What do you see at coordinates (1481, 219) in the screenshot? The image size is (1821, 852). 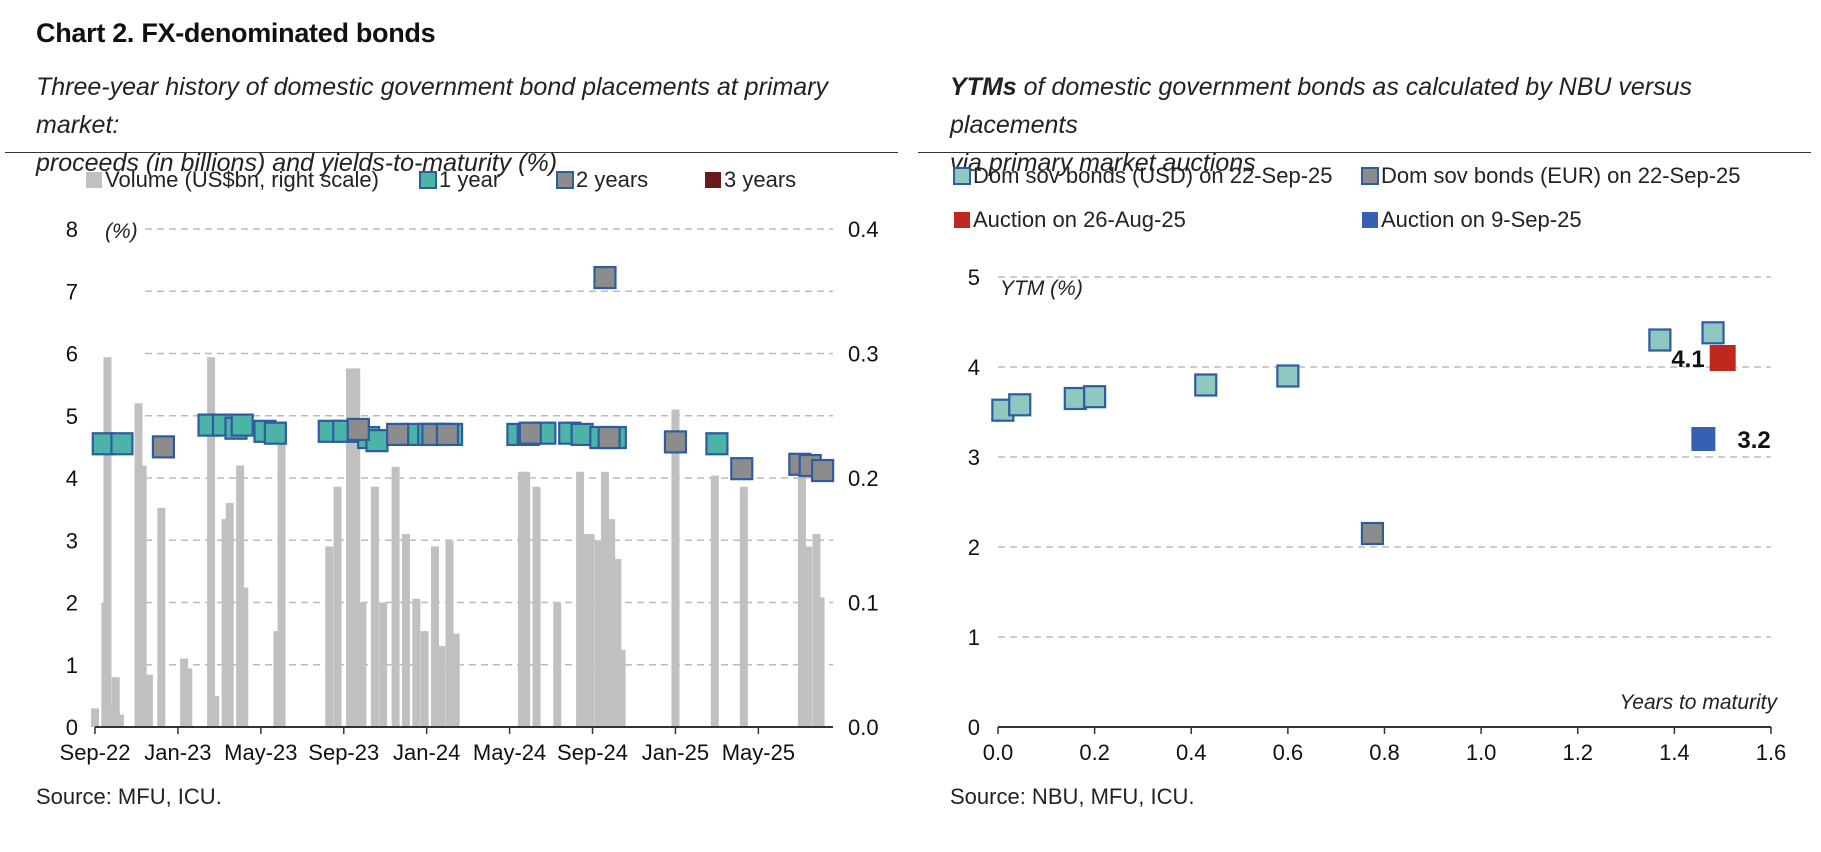 I see `right-legend-label: Auction on 9-Sep-25` at bounding box center [1481, 219].